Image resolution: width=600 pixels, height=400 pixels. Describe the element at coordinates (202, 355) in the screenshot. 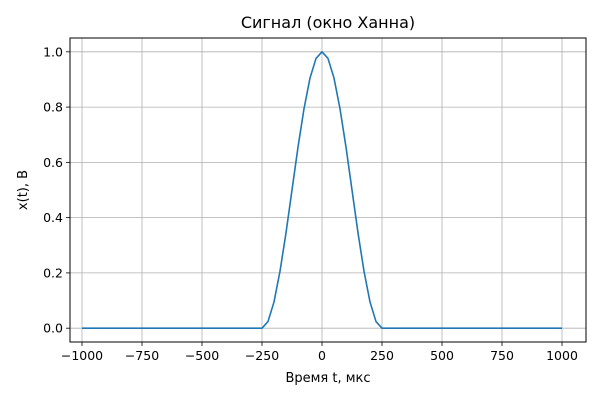

I see `x-tick-label: −500` at that location.